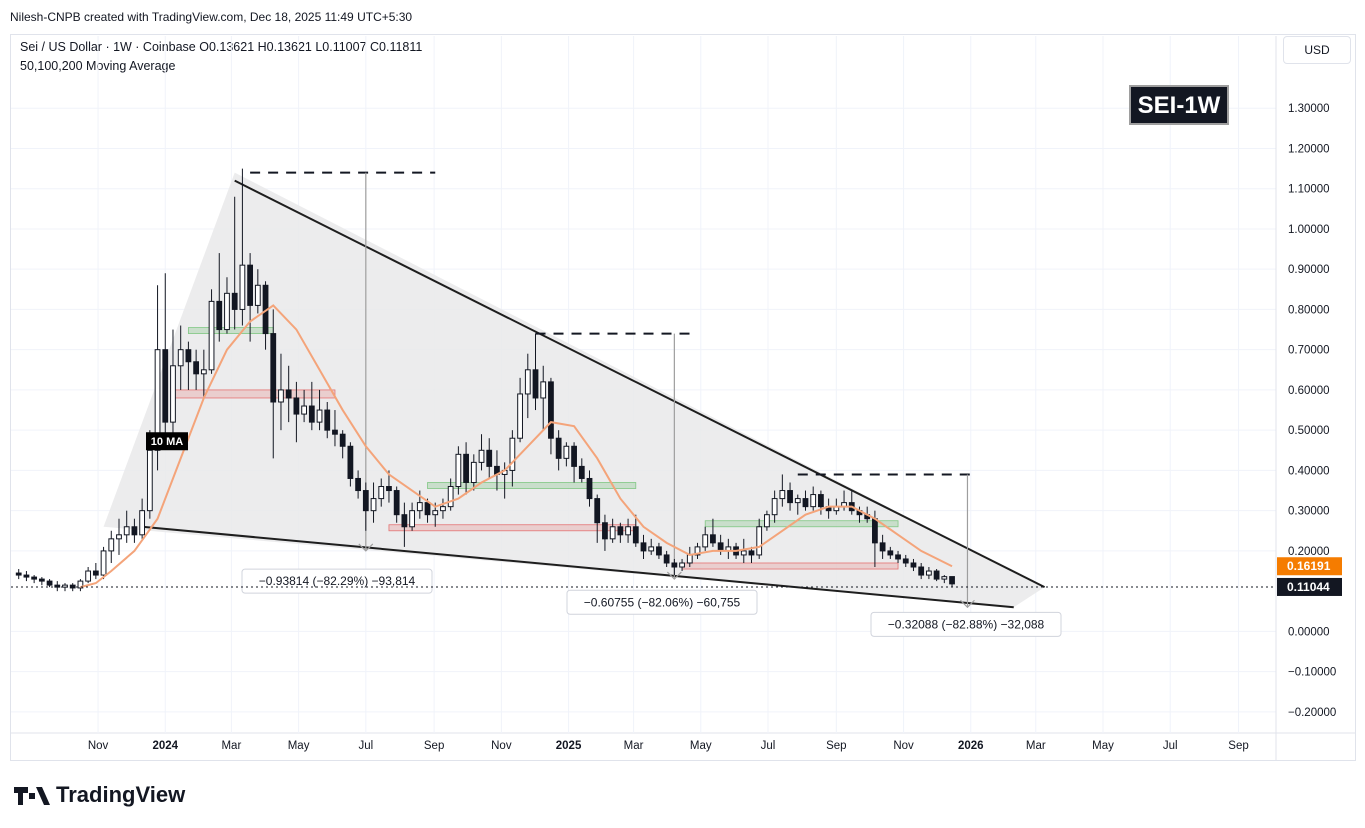  I want to click on last-price-tag: 0.11044, so click(1309, 586).